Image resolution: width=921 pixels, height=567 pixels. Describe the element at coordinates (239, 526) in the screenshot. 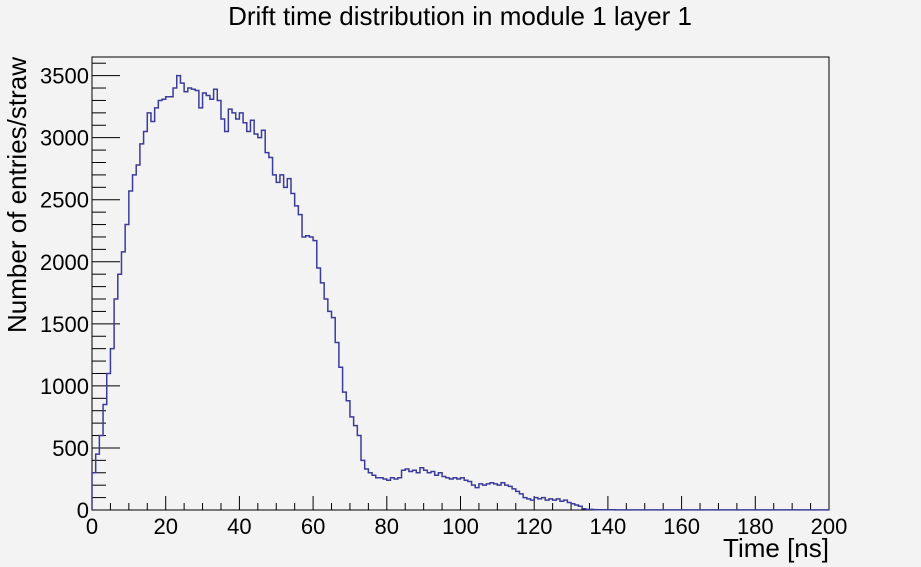

I see `x-tick-label: 40` at that location.